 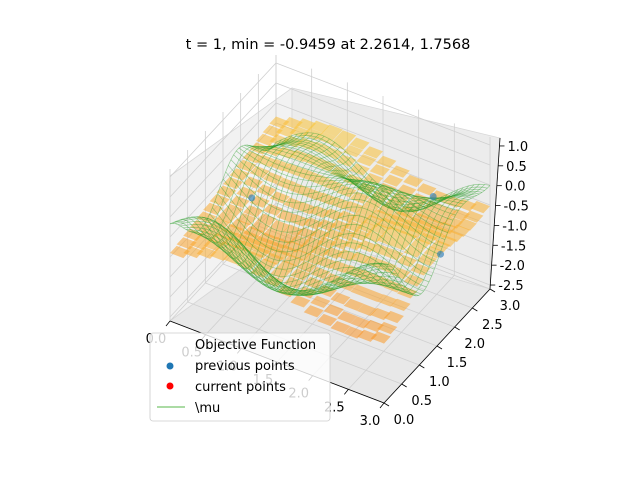 What do you see at coordinates (346, 392) in the screenshot?
I see `x-tick-mark` at bounding box center [346, 392].